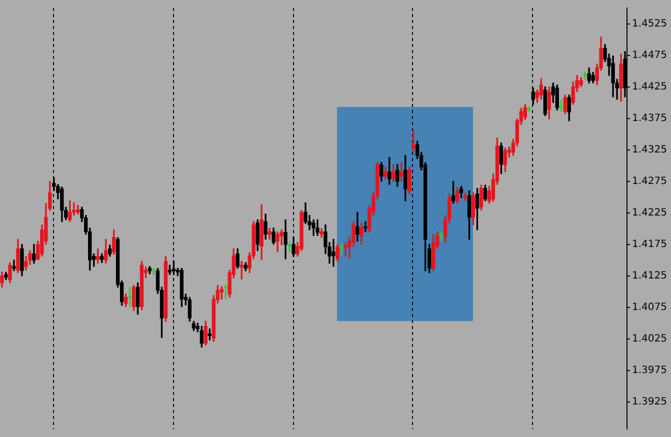 This screenshot has width=671, height=437. What do you see at coordinates (649, 181) in the screenshot?
I see `y-tick-label: 1.4275` at bounding box center [649, 181].